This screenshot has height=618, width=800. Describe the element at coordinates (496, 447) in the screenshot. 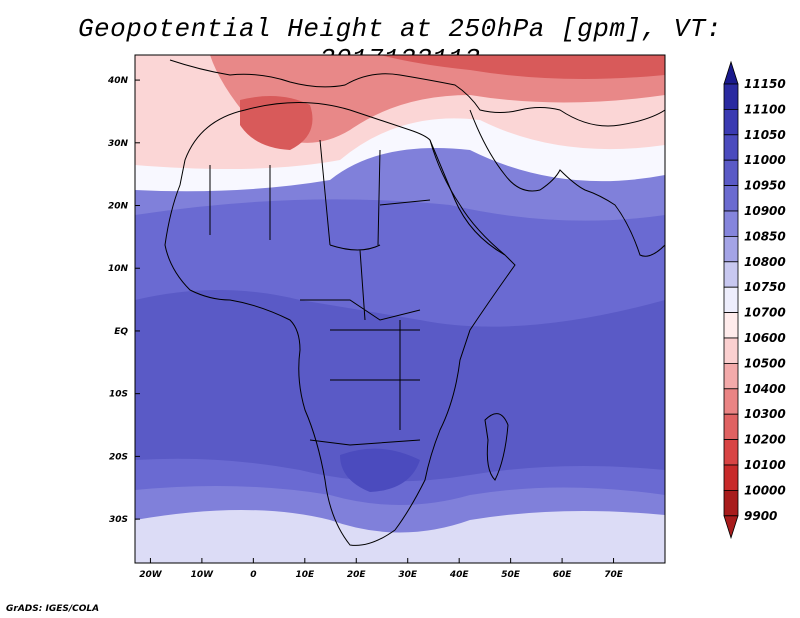

I see `madagascar-coastline` at that location.